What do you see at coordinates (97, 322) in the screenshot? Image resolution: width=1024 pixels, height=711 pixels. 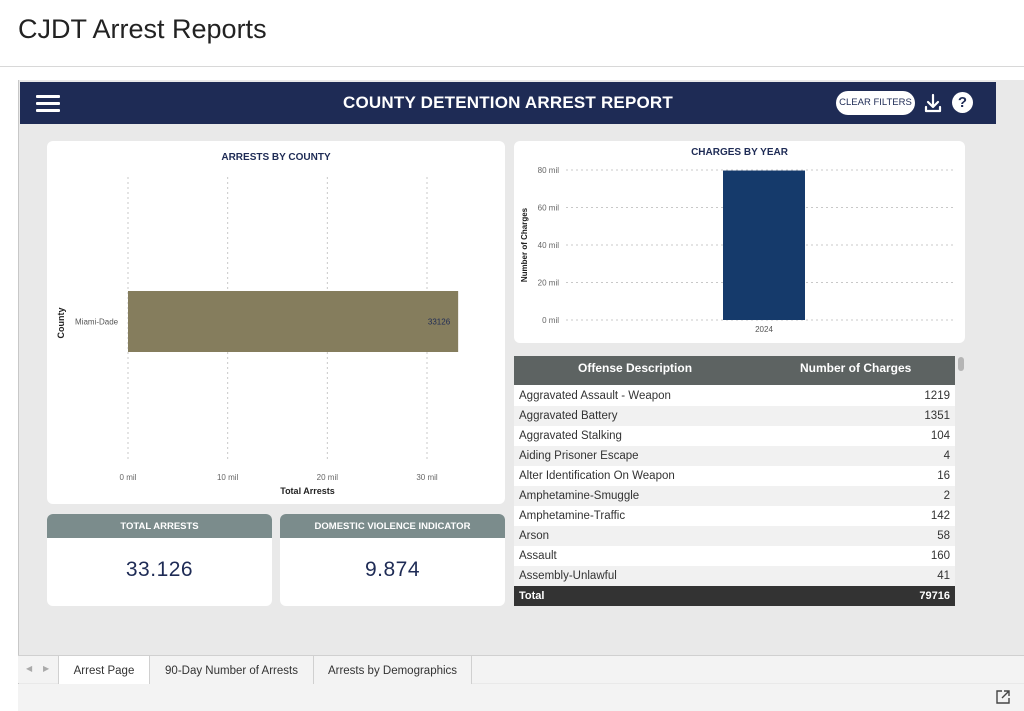 I see `y-category-label: Miami-Dade` at bounding box center [97, 322].